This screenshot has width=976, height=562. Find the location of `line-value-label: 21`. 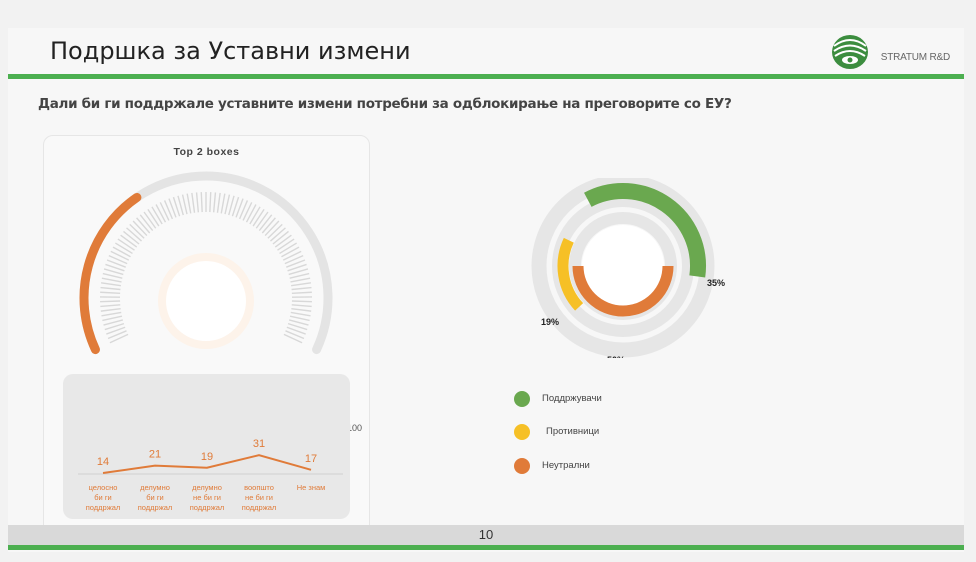

line-value-label: 21 is located at coordinates (155, 455).